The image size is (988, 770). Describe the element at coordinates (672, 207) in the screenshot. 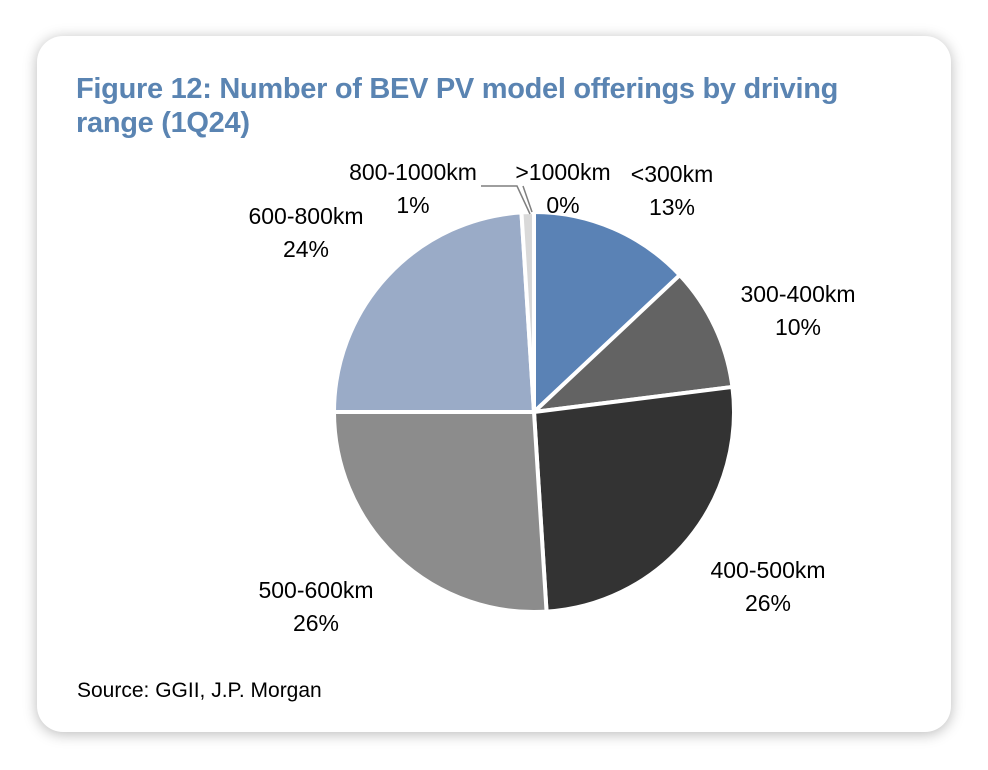

I see `slice-value-lt300: 13%` at that location.